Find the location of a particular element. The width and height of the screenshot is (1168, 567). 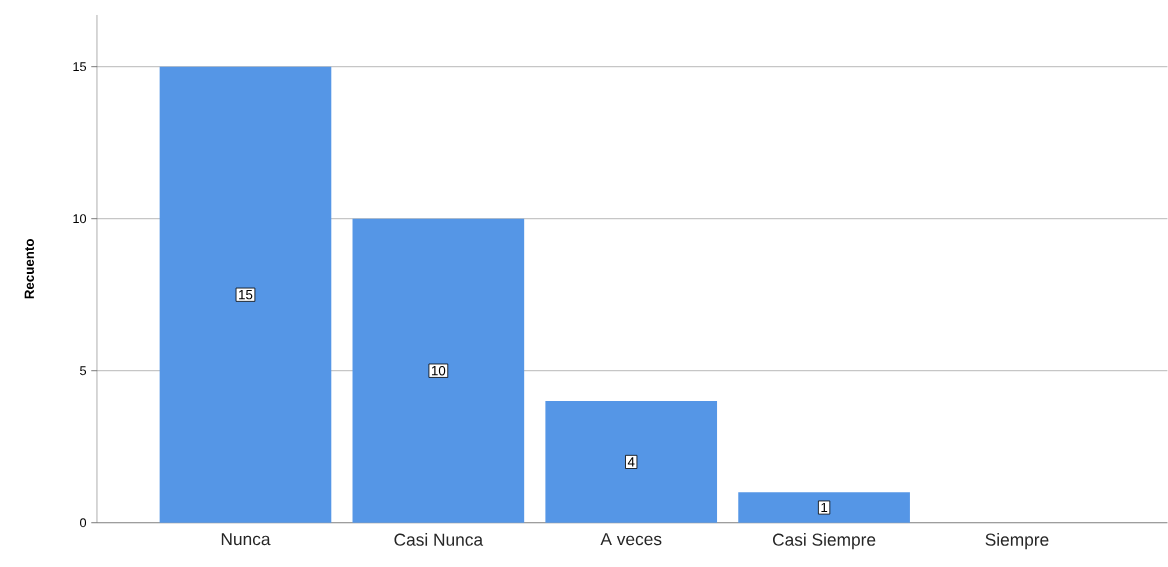

y-tick-label: 15 is located at coordinates (80, 67).